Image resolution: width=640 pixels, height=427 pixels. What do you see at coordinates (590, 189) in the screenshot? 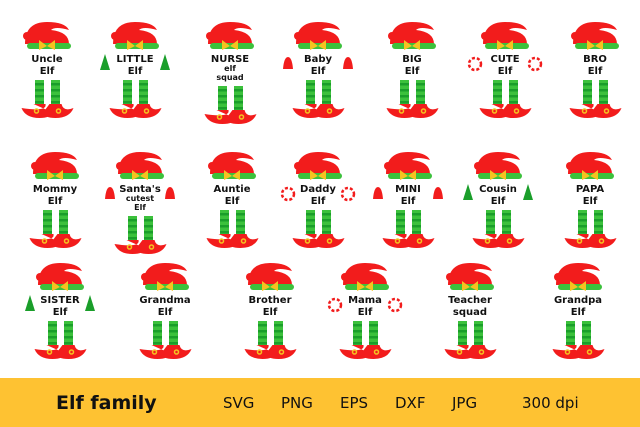
I see `elf-label: PAPA` at bounding box center [590, 189].